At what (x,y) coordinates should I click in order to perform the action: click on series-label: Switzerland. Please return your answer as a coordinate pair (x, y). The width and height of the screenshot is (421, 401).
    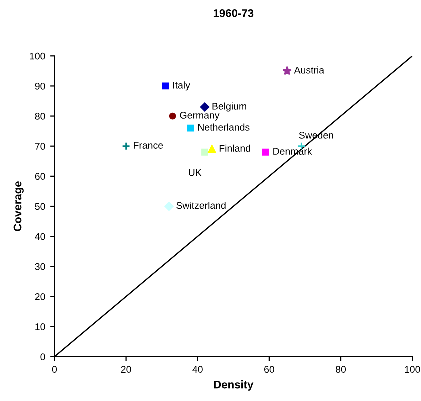
    Looking at the image, I should click on (201, 206).